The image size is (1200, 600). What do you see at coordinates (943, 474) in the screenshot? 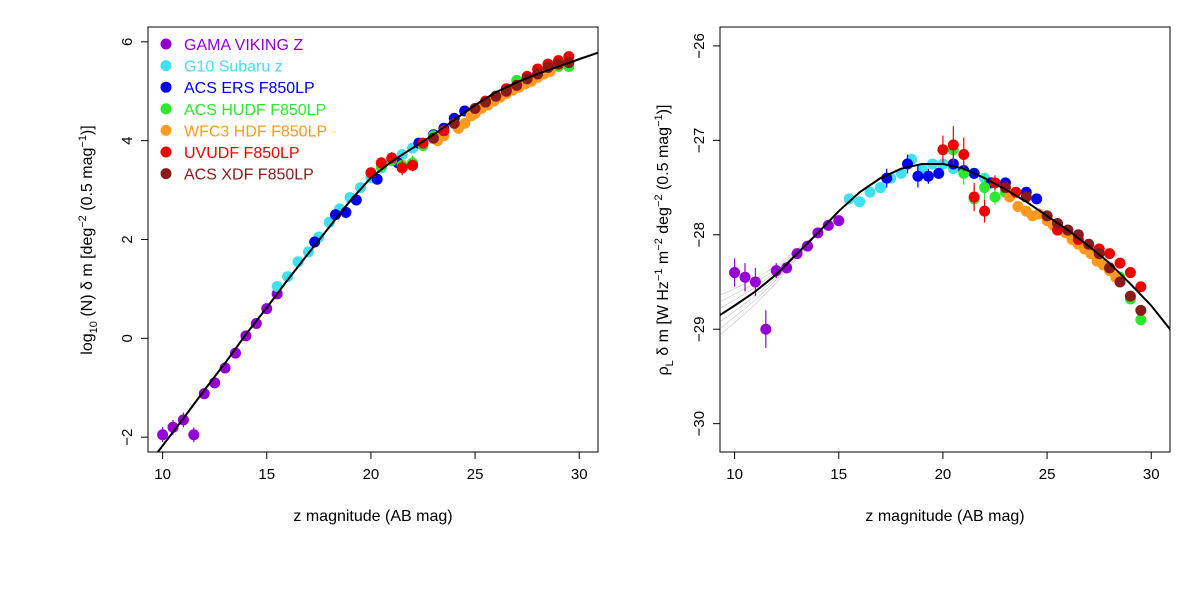
I see `x-tick-label: 20` at bounding box center [943, 474].